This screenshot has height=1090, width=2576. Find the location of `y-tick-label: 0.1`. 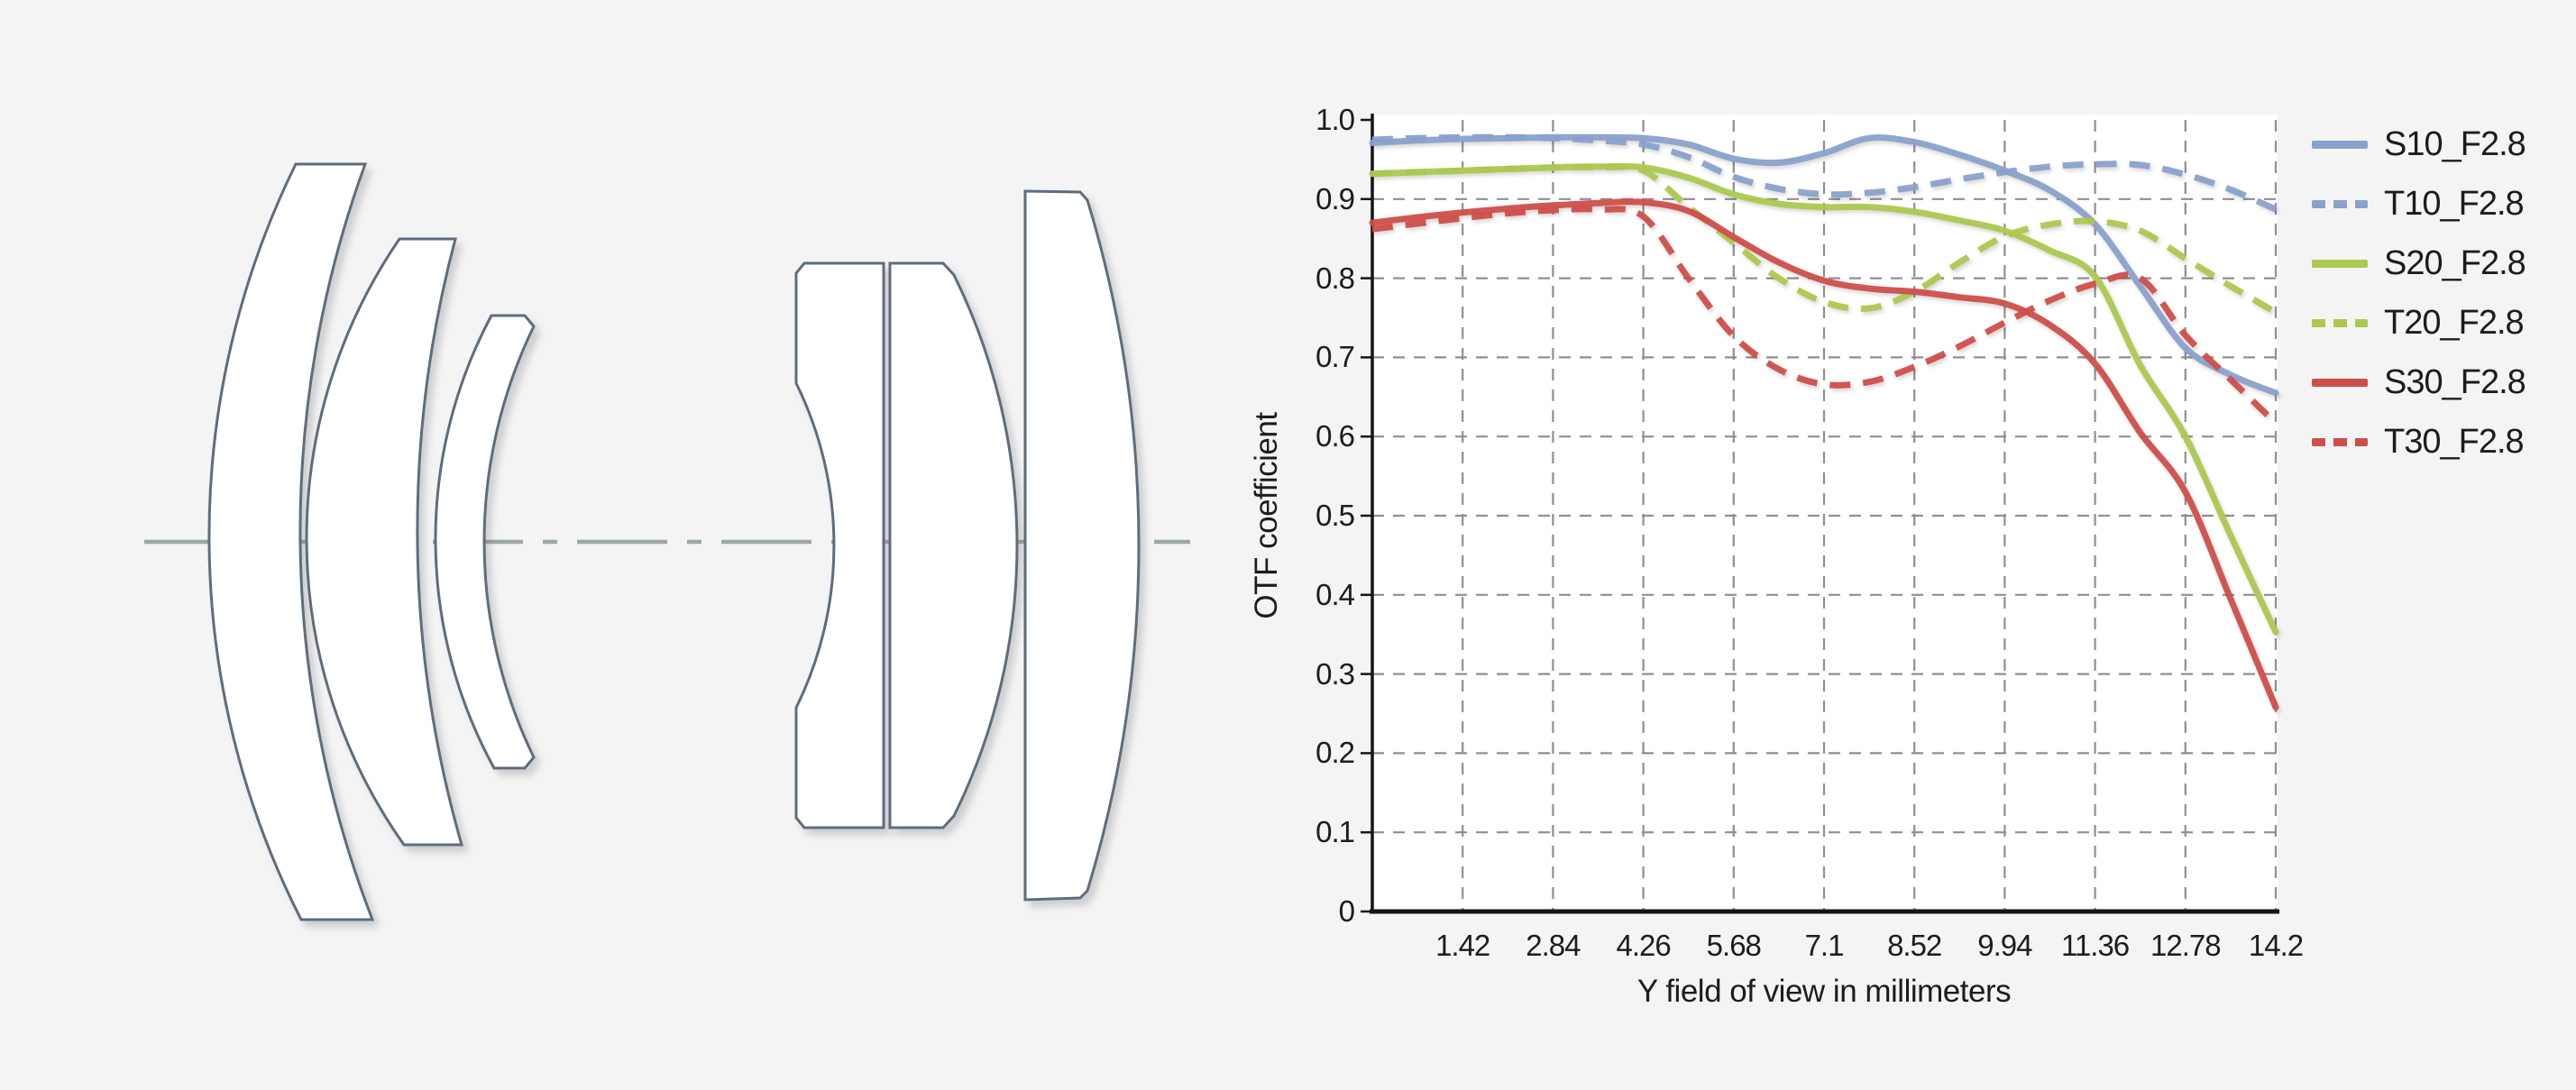

y-tick-label: 0.1 is located at coordinates (1335, 832).